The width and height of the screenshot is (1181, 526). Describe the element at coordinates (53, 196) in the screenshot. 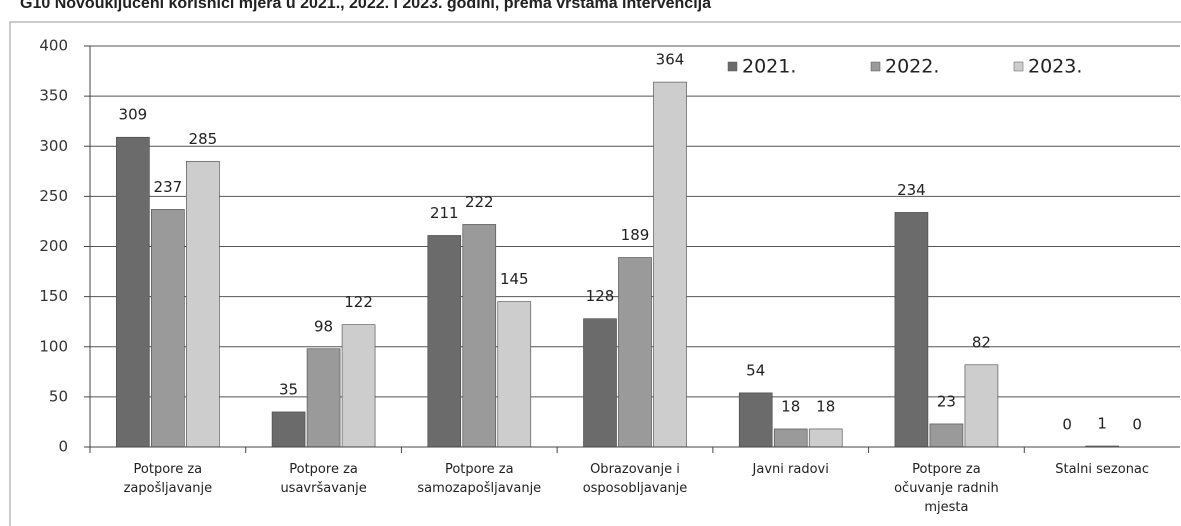

I see `y-tick-label: 250` at that location.